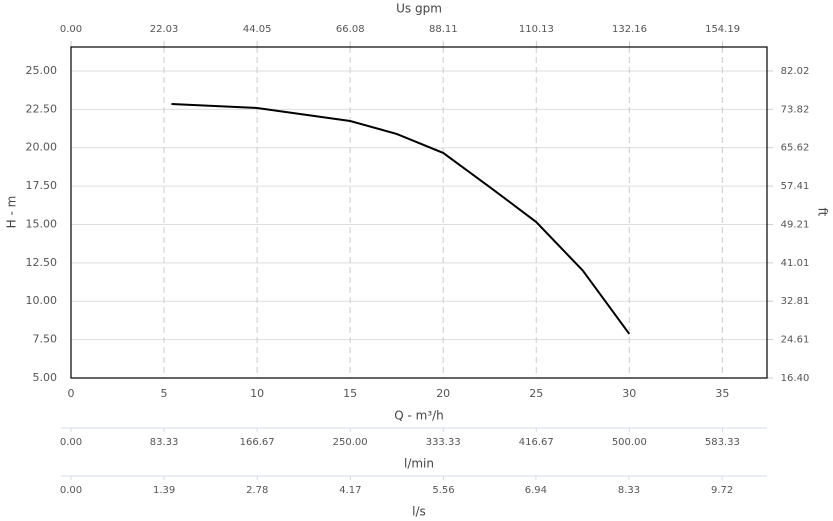 This screenshot has height=521, width=833. What do you see at coordinates (795, 378) in the screenshot?
I see `right-tick-label: 16.40` at bounding box center [795, 378].